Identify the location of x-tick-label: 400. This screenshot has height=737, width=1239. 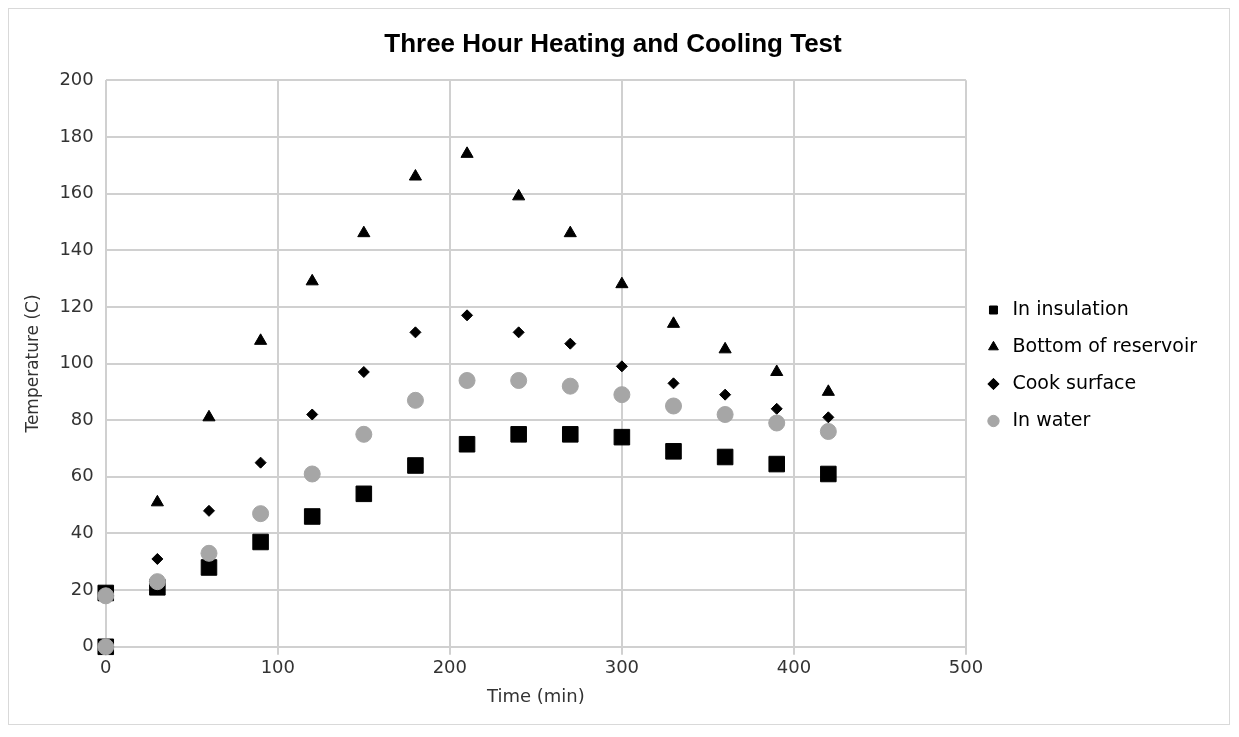
(794, 667).